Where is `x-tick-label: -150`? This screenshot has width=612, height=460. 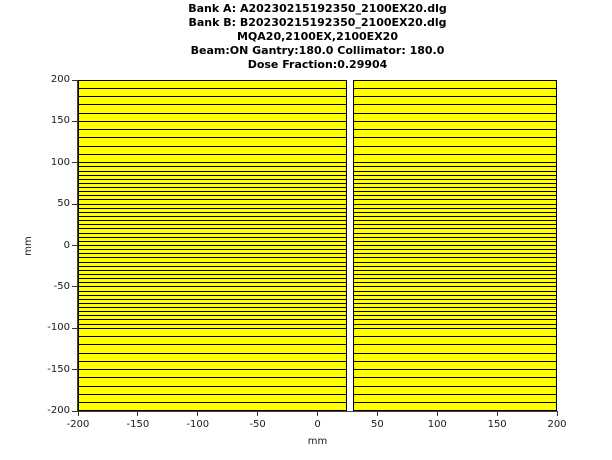
x-tick-label: -150 is located at coordinates (138, 424).